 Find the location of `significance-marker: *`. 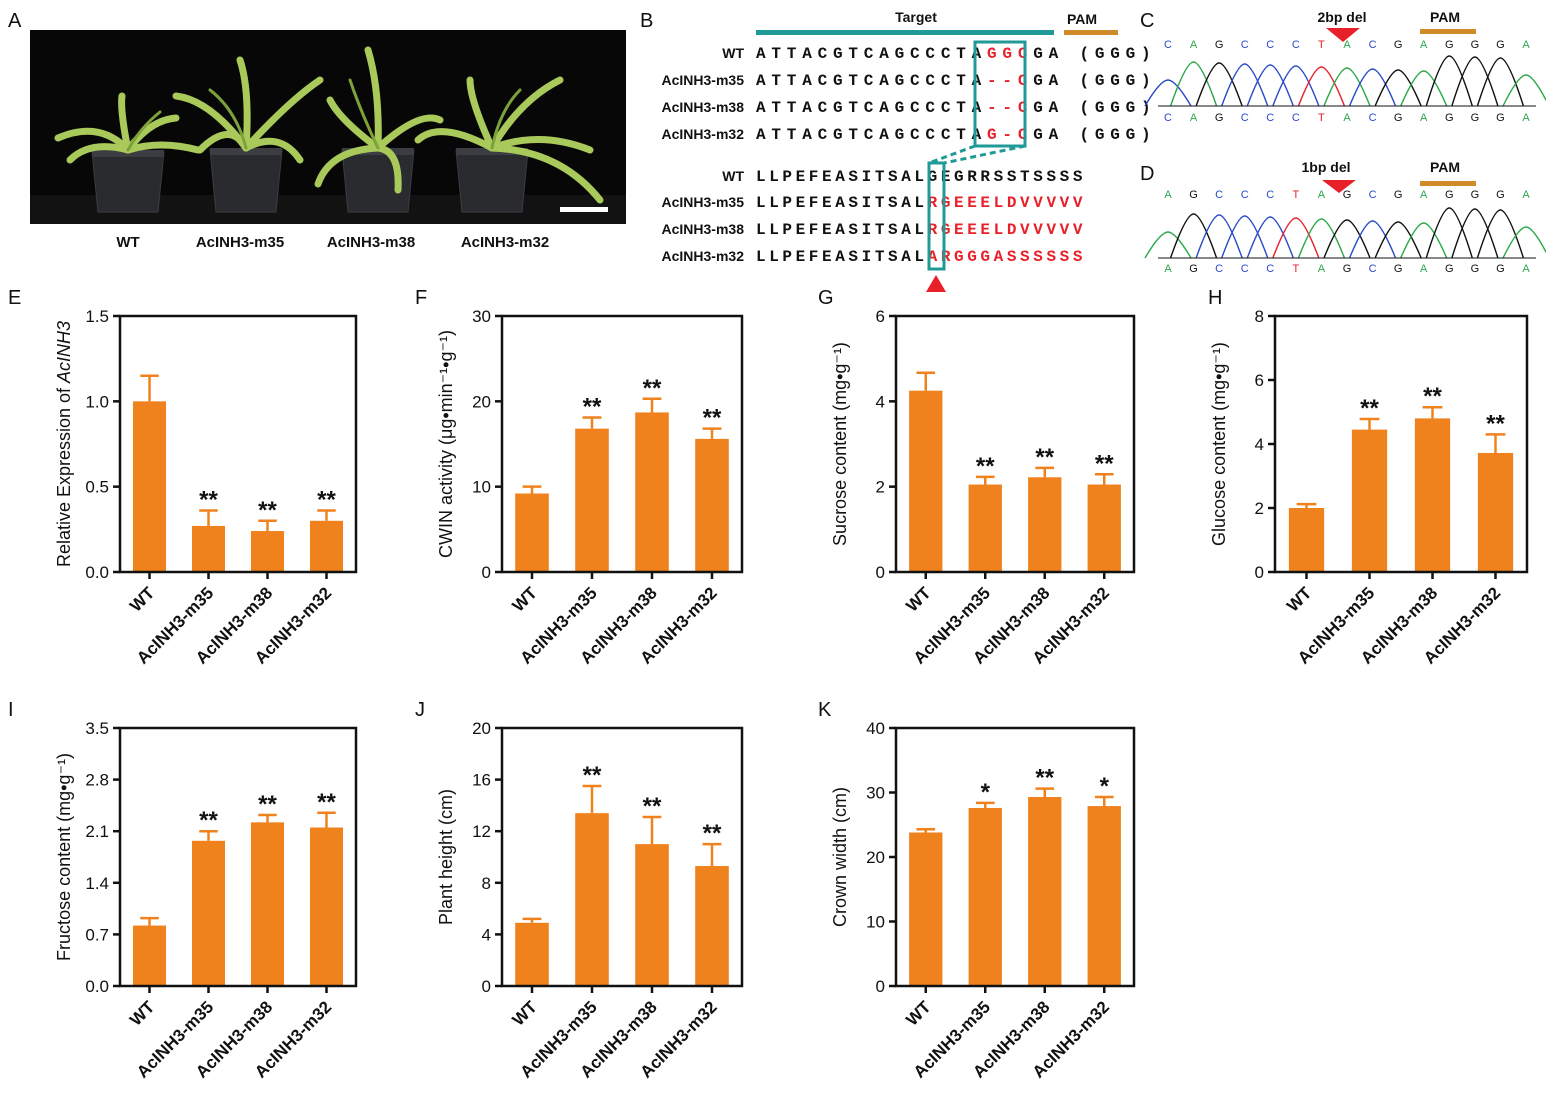

significance-marker: * is located at coordinates (1105, 786).